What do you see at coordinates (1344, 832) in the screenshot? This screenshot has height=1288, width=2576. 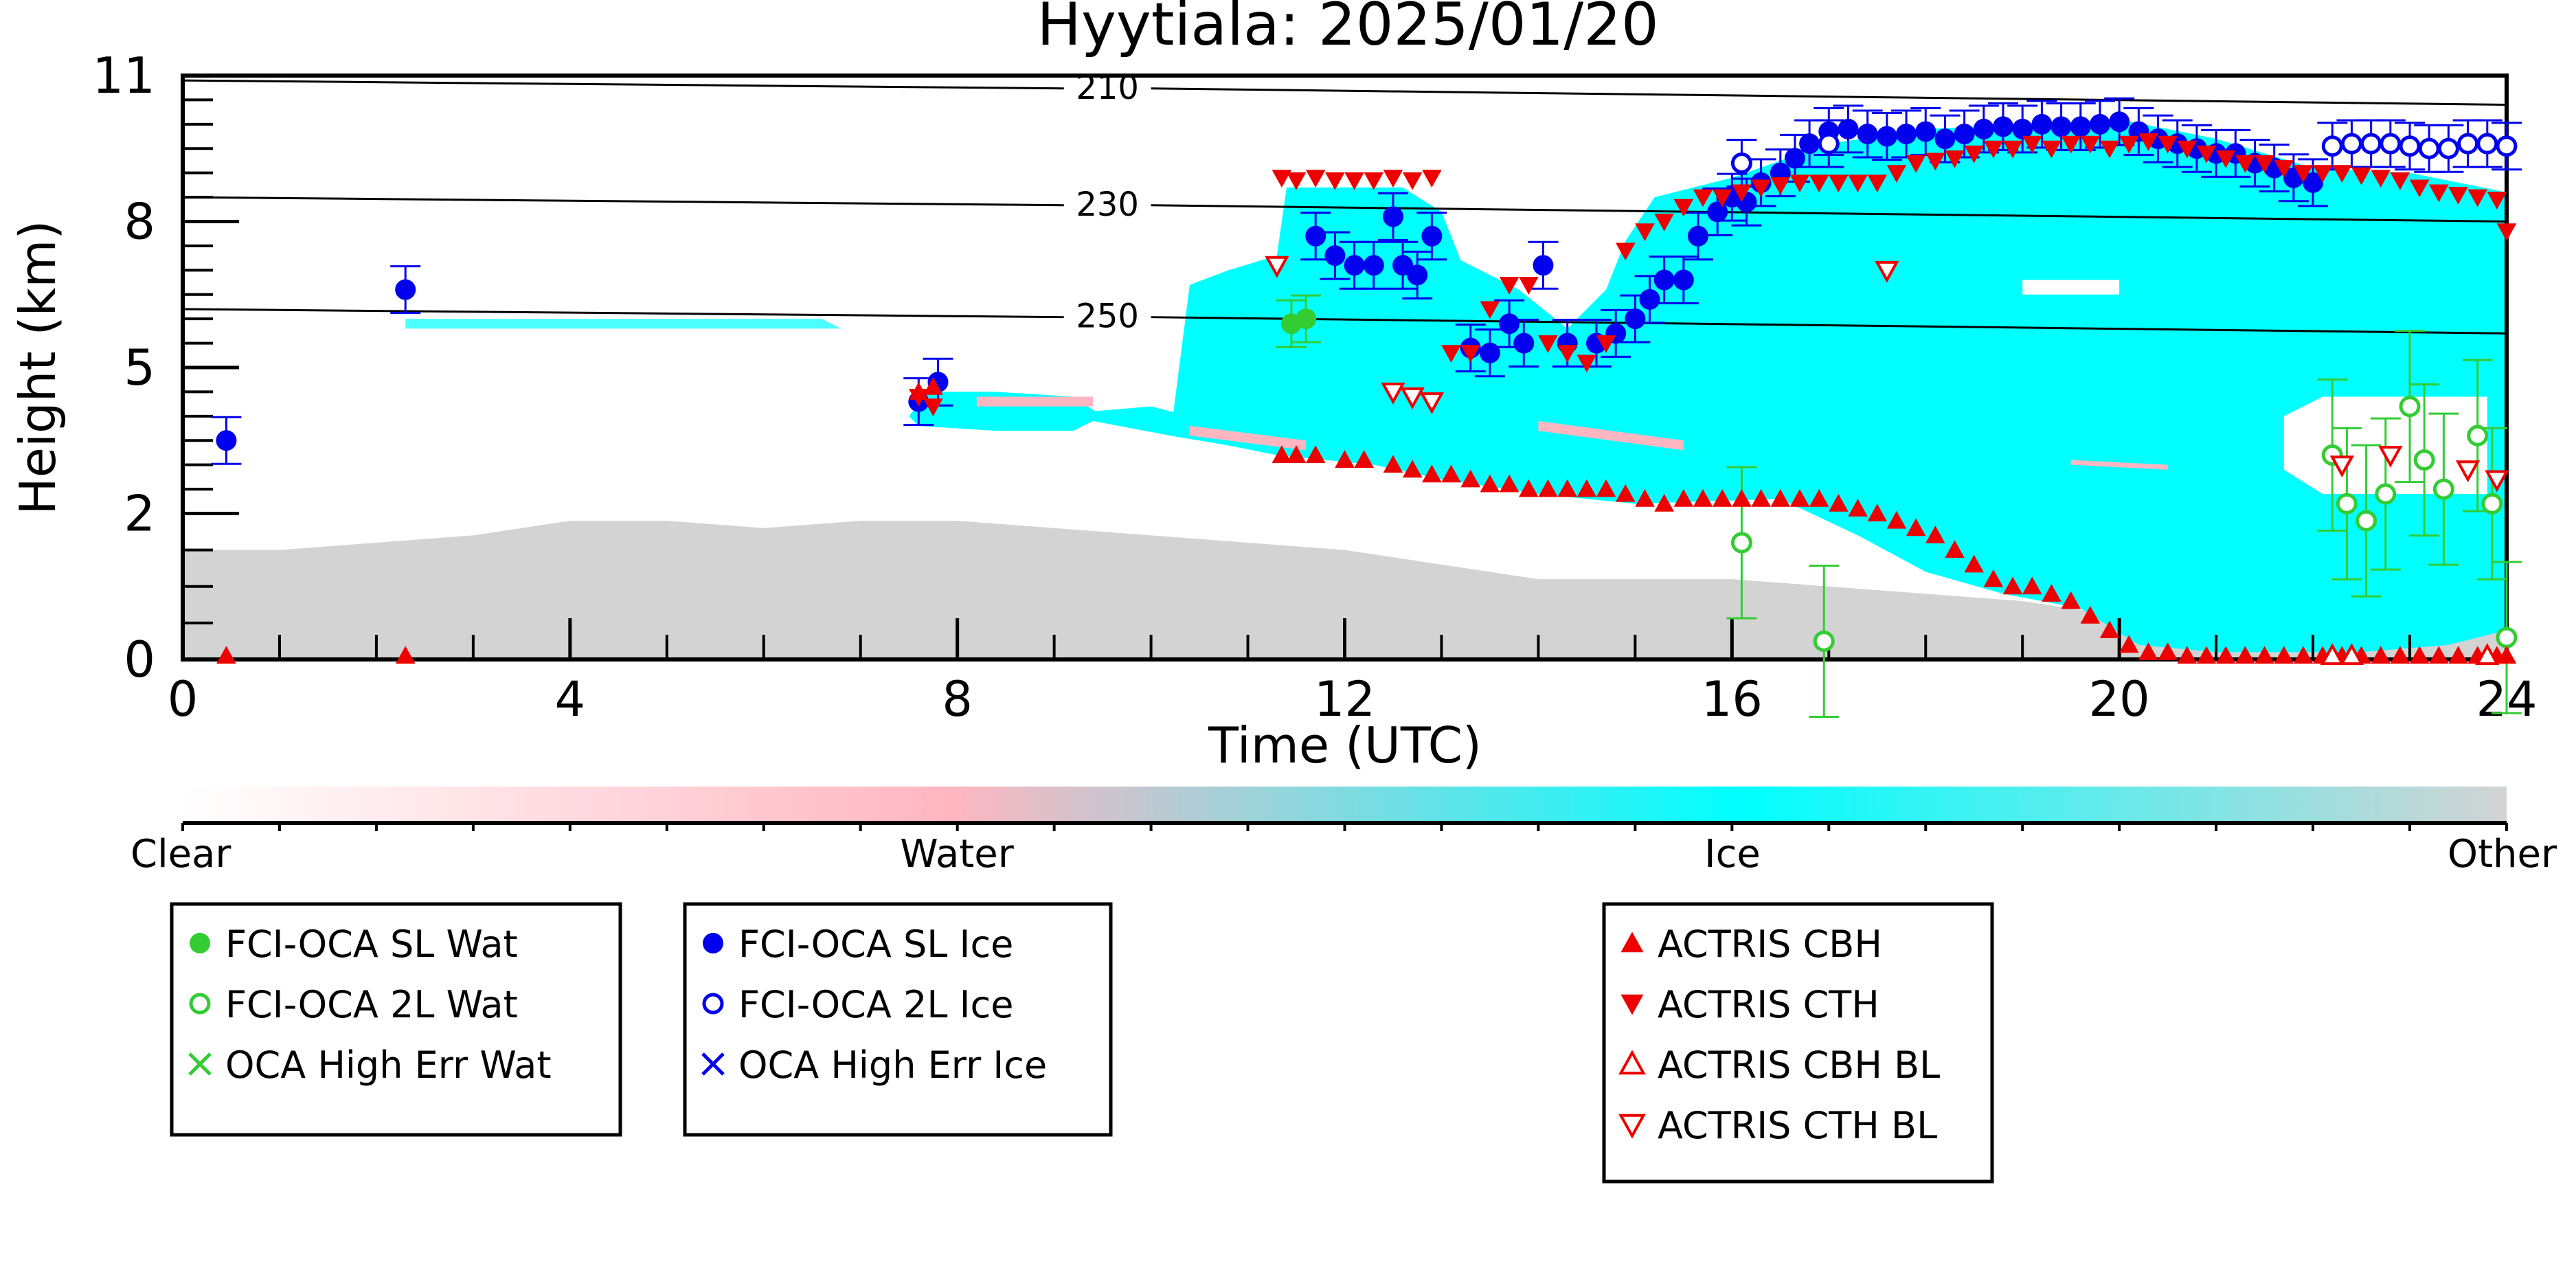 I see `colorbar: Clear Water Ice Other` at bounding box center [1344, 832].